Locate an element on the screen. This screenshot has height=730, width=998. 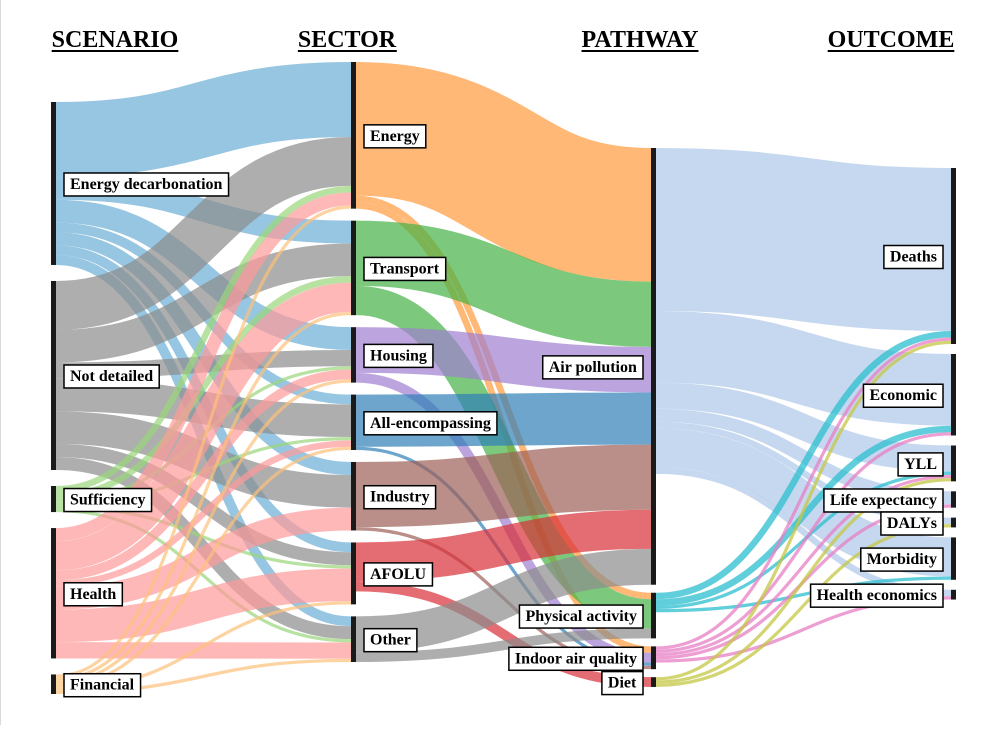
svg-text: Life expectancy is located at coordinates (883, 500).